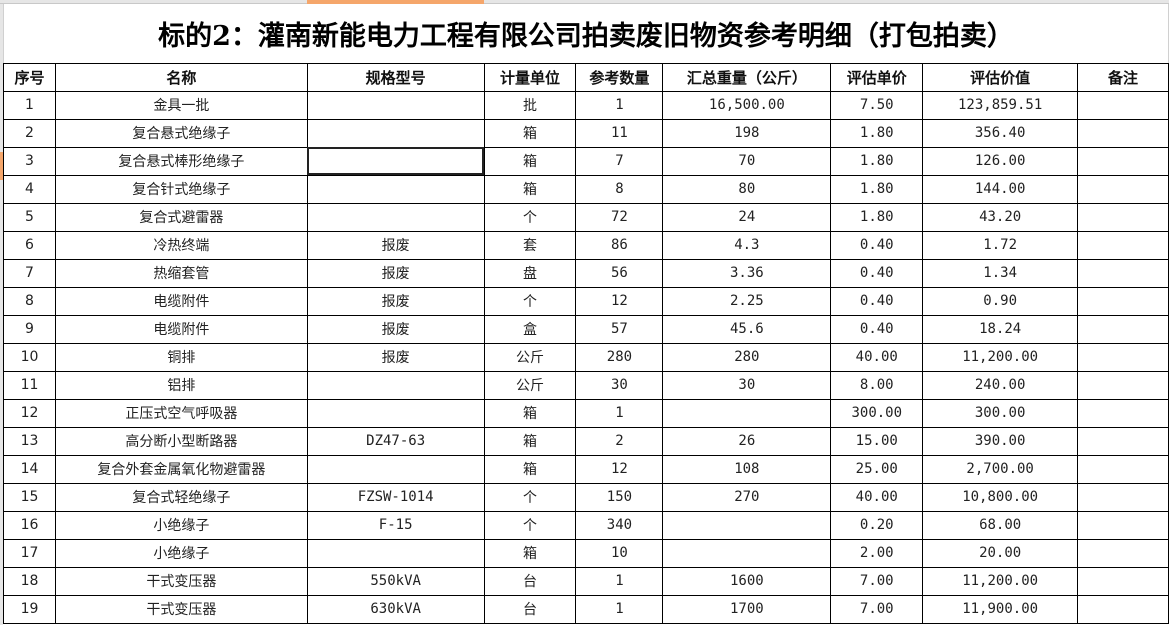  I want to click on cell-name: 复合式轻绝缘子, so click(181, 497).